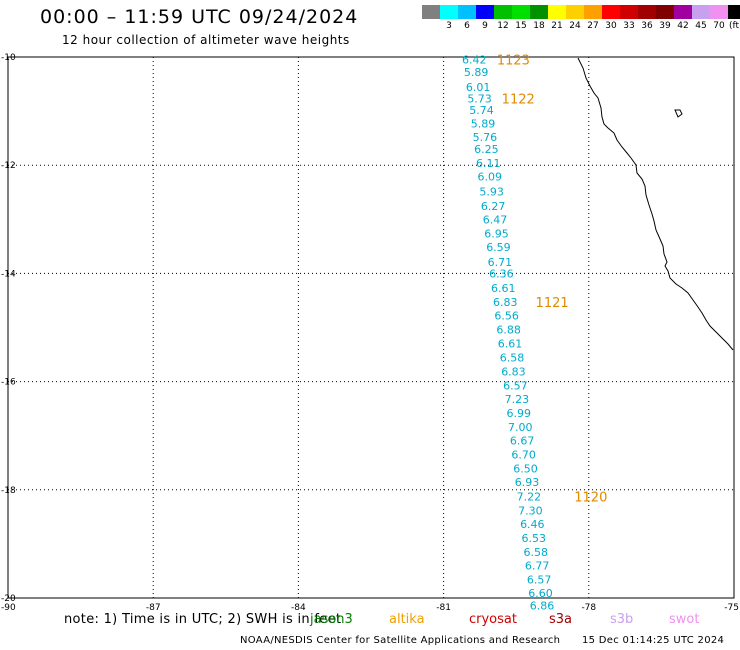 Image resolution: width=740 pixels, height=650 pixels. What do you see at coordinates (486, 149) in the screenshot?
I see `wave-height-label: 6.25` at bounding box center [486, 149].